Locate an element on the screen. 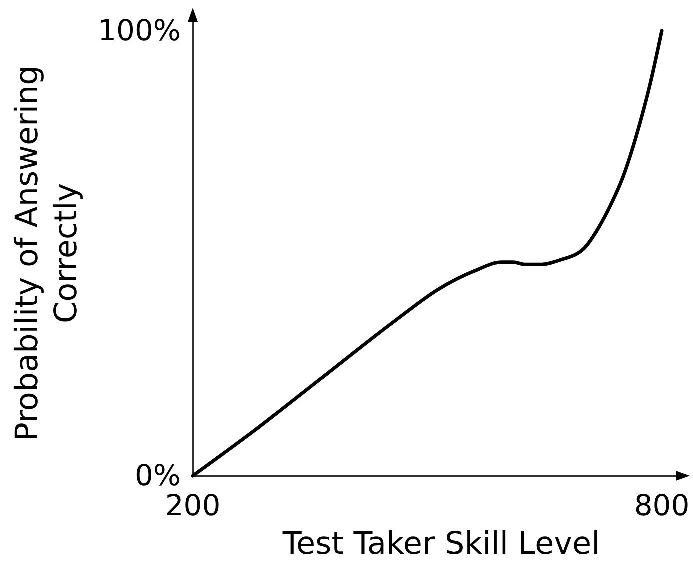  x-tick-label: 800 is located at coordinates (662, 505).